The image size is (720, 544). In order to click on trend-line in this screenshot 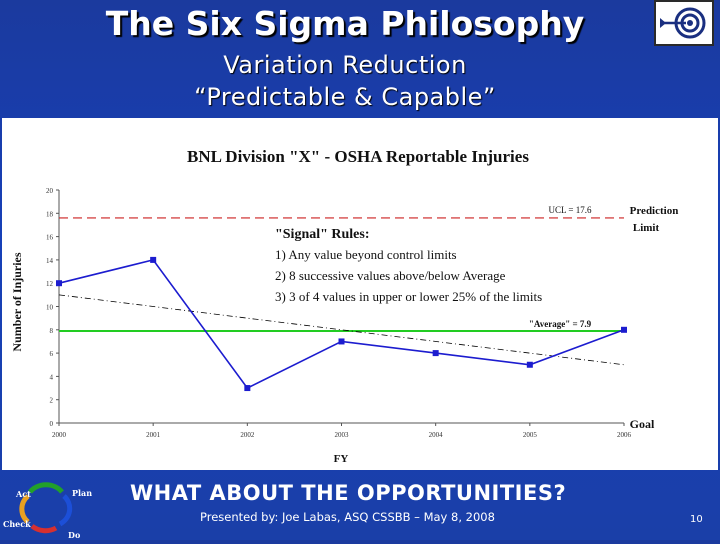, I will do `click(341, 330)`.